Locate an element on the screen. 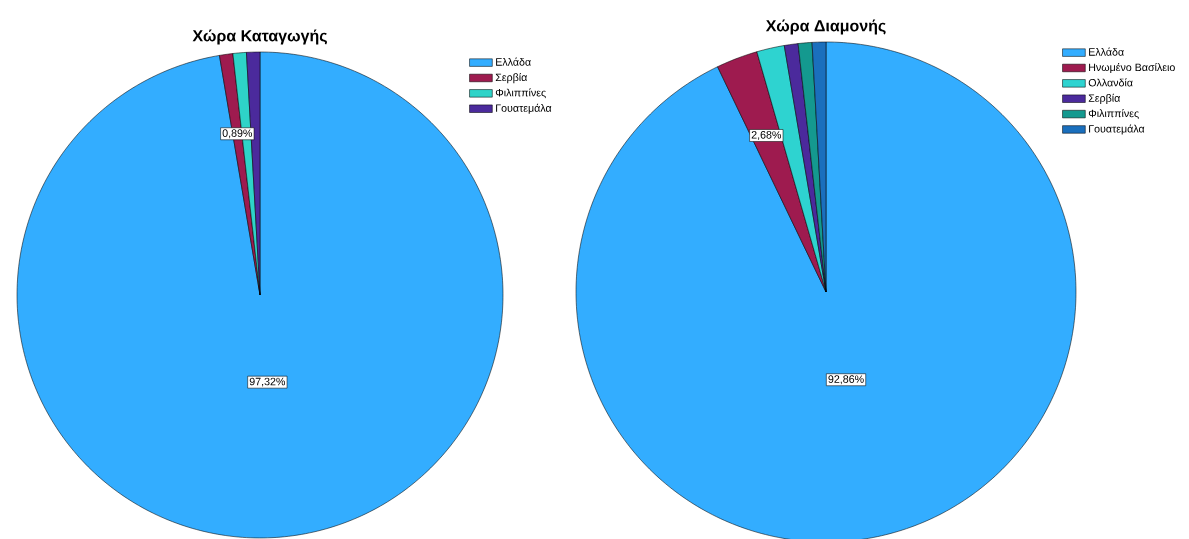 The height and width of the screenshot is (539, 1189). chart-title: Χώρα Διαμονής is located at coordinates (825, 27).